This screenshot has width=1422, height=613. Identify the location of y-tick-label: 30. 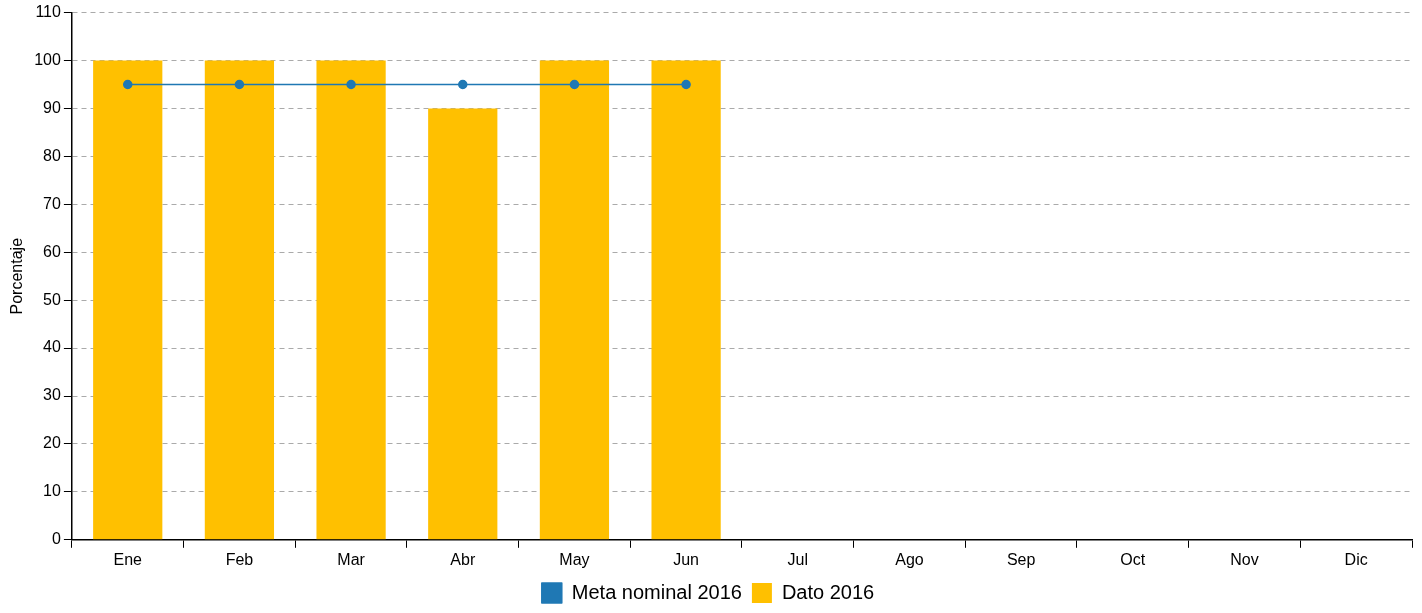
(52, 395).